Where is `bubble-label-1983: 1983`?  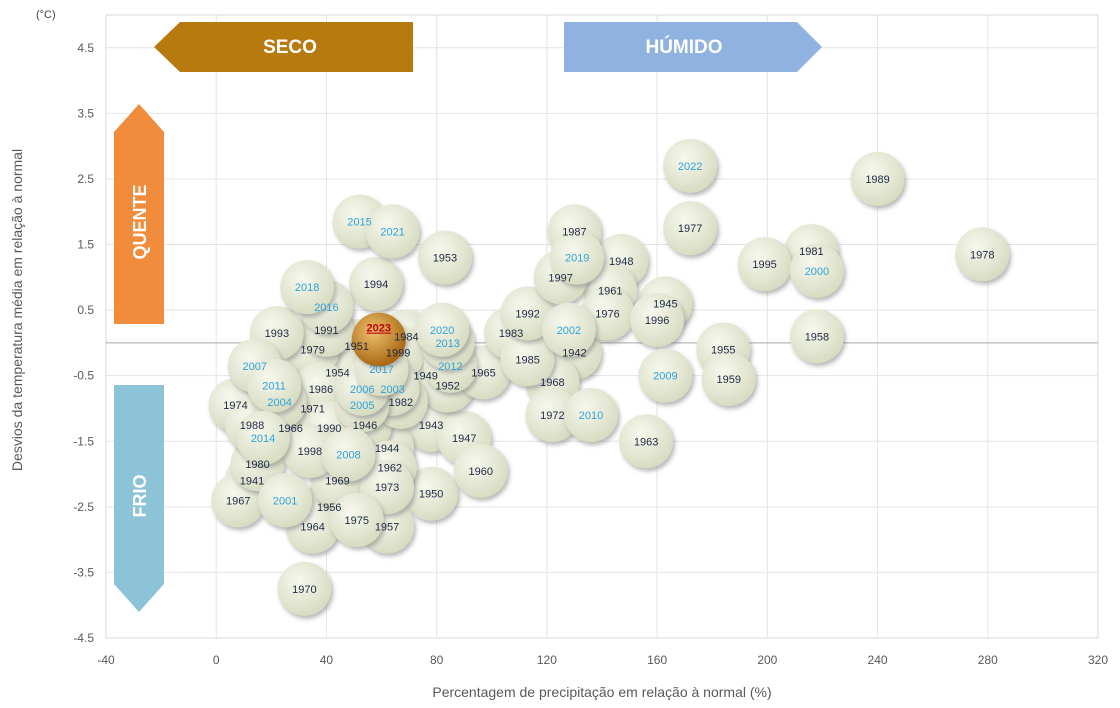
bubble-label-1983: 1983 is located at coordinates (511, 334).